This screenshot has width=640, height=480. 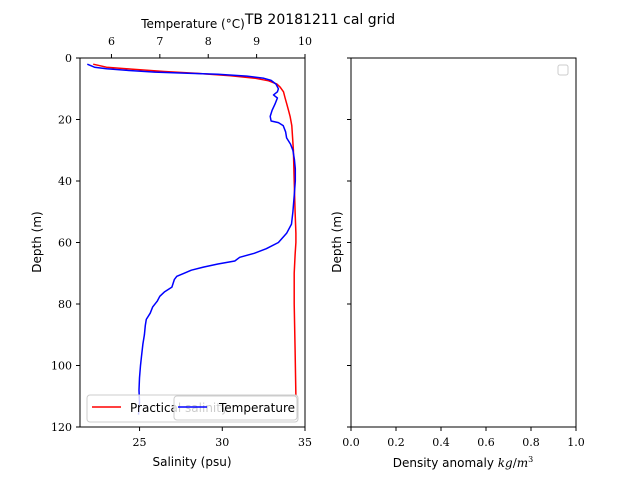 What do you see at coordinates (349, 242) in the screenshot?
I see `right-y-ticks` at bounding box center [349, 242].